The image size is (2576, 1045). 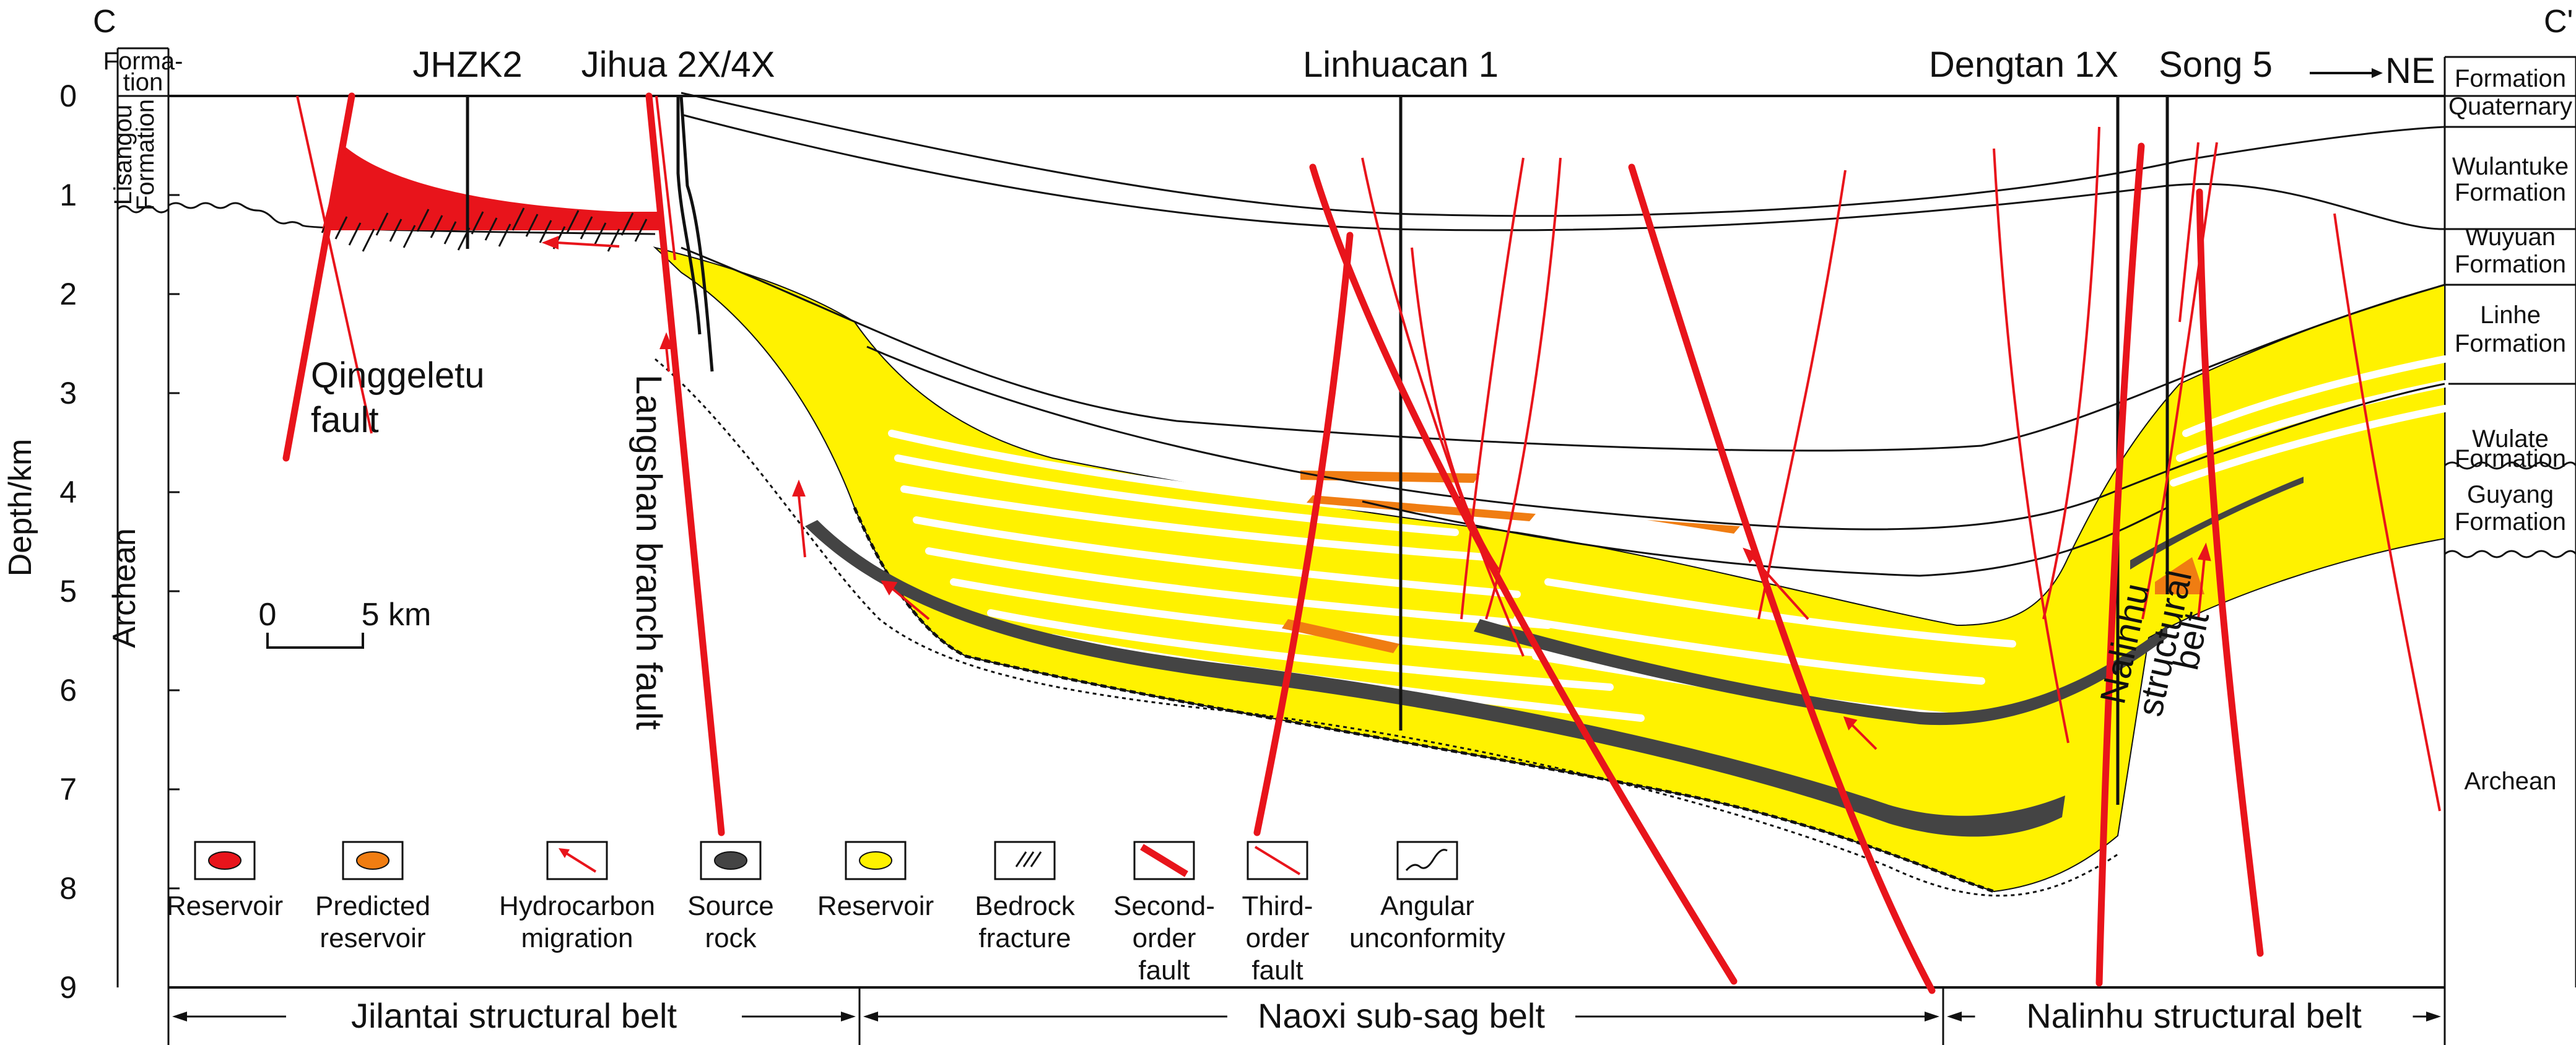 I want to click on legend-label: Source, so click(x=730, y=906).